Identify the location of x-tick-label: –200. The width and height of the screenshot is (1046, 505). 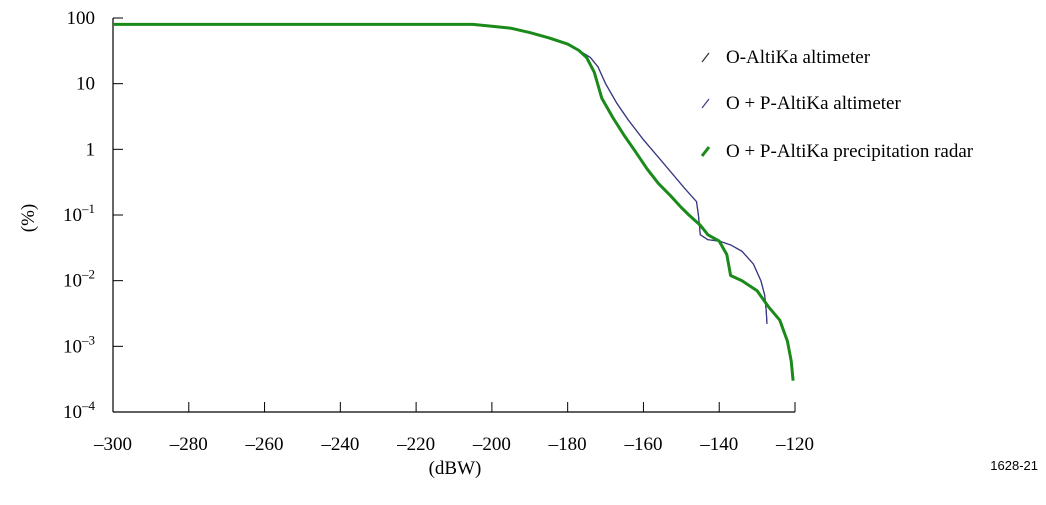
(491, 444).